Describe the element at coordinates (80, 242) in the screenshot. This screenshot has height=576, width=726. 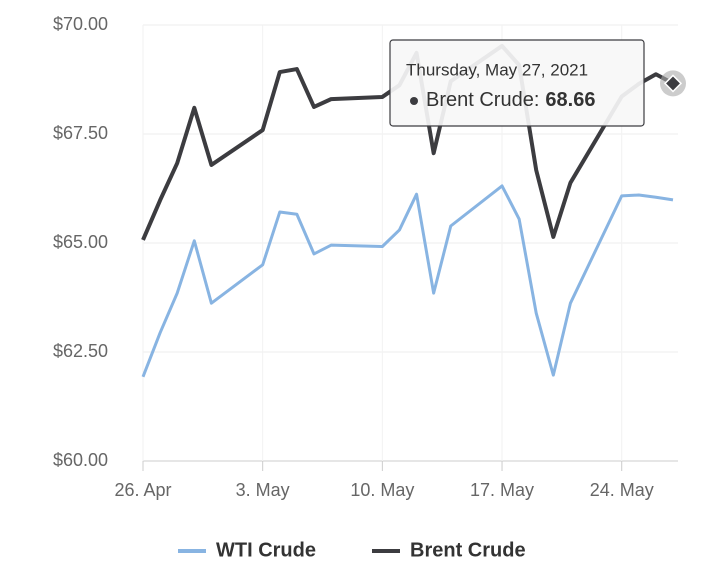
I see `y-tick-label: $65.00` at that location.